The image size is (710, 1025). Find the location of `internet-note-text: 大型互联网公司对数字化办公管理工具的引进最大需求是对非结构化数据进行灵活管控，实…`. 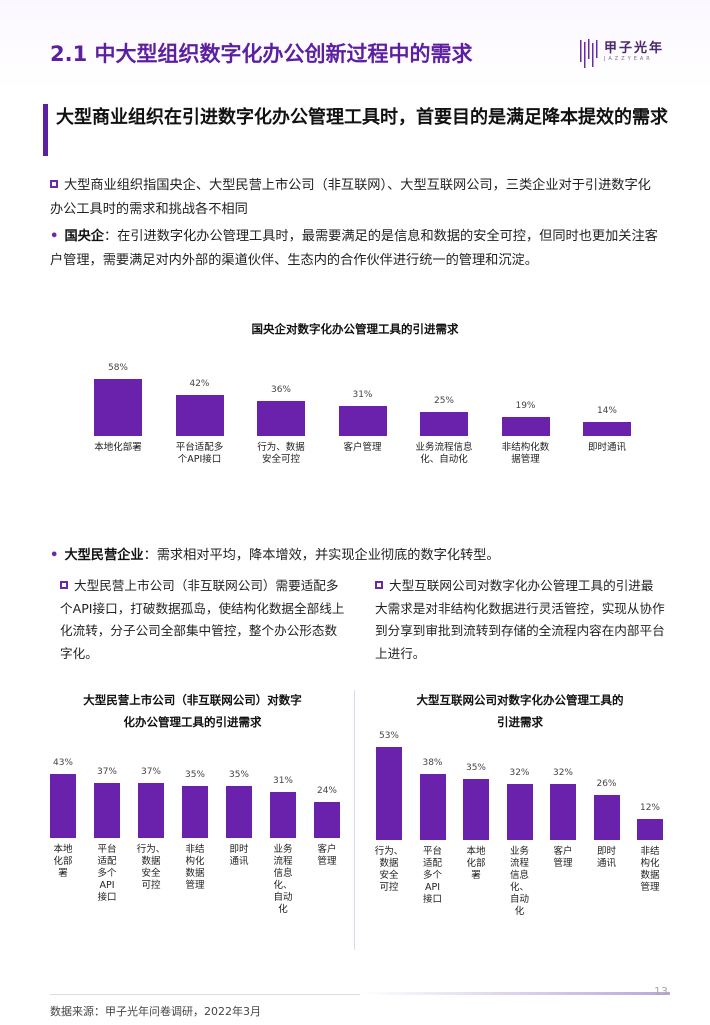

internet-note-text: 大型互联网公司对数字化办公管理工具的引进最大需求是对非结构化数据进行灵活管控，实… is located at coordinates (520, 619).